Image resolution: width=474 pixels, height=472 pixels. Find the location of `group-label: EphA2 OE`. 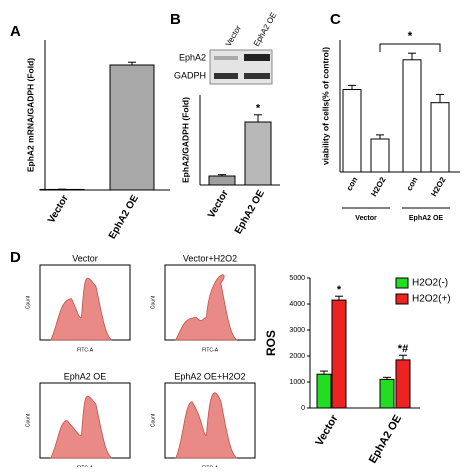

group-label: EphA2 OE is located at coordinates (426, 218).